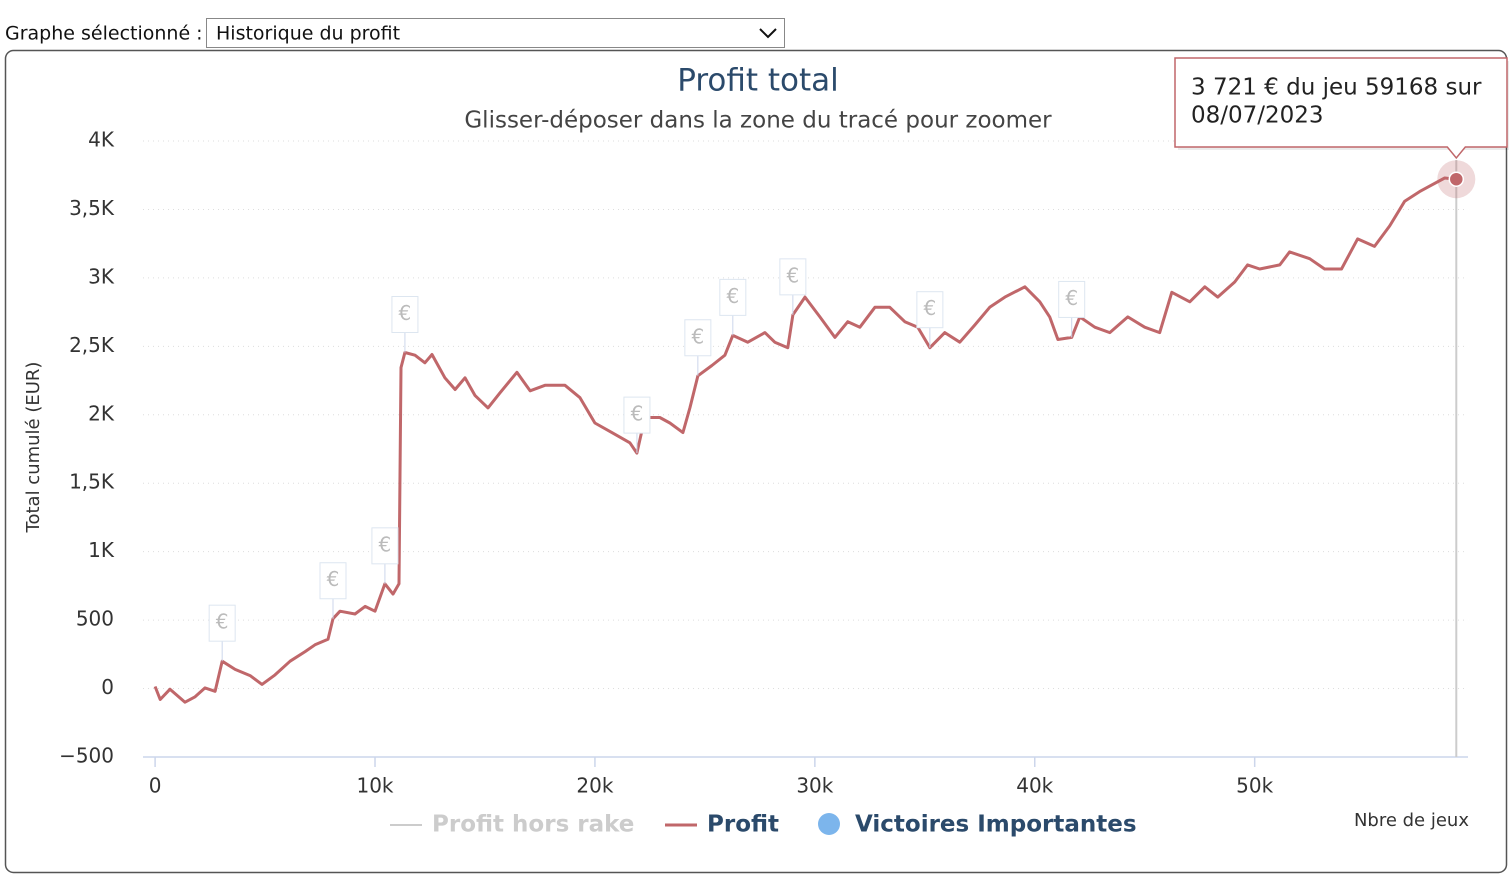 Image resolution: width=1512 pixels, height=878 pixels. Describe the element at coordinates (1034, 786) in the screenshot. I see `x-tick-label: 40k` at that location.